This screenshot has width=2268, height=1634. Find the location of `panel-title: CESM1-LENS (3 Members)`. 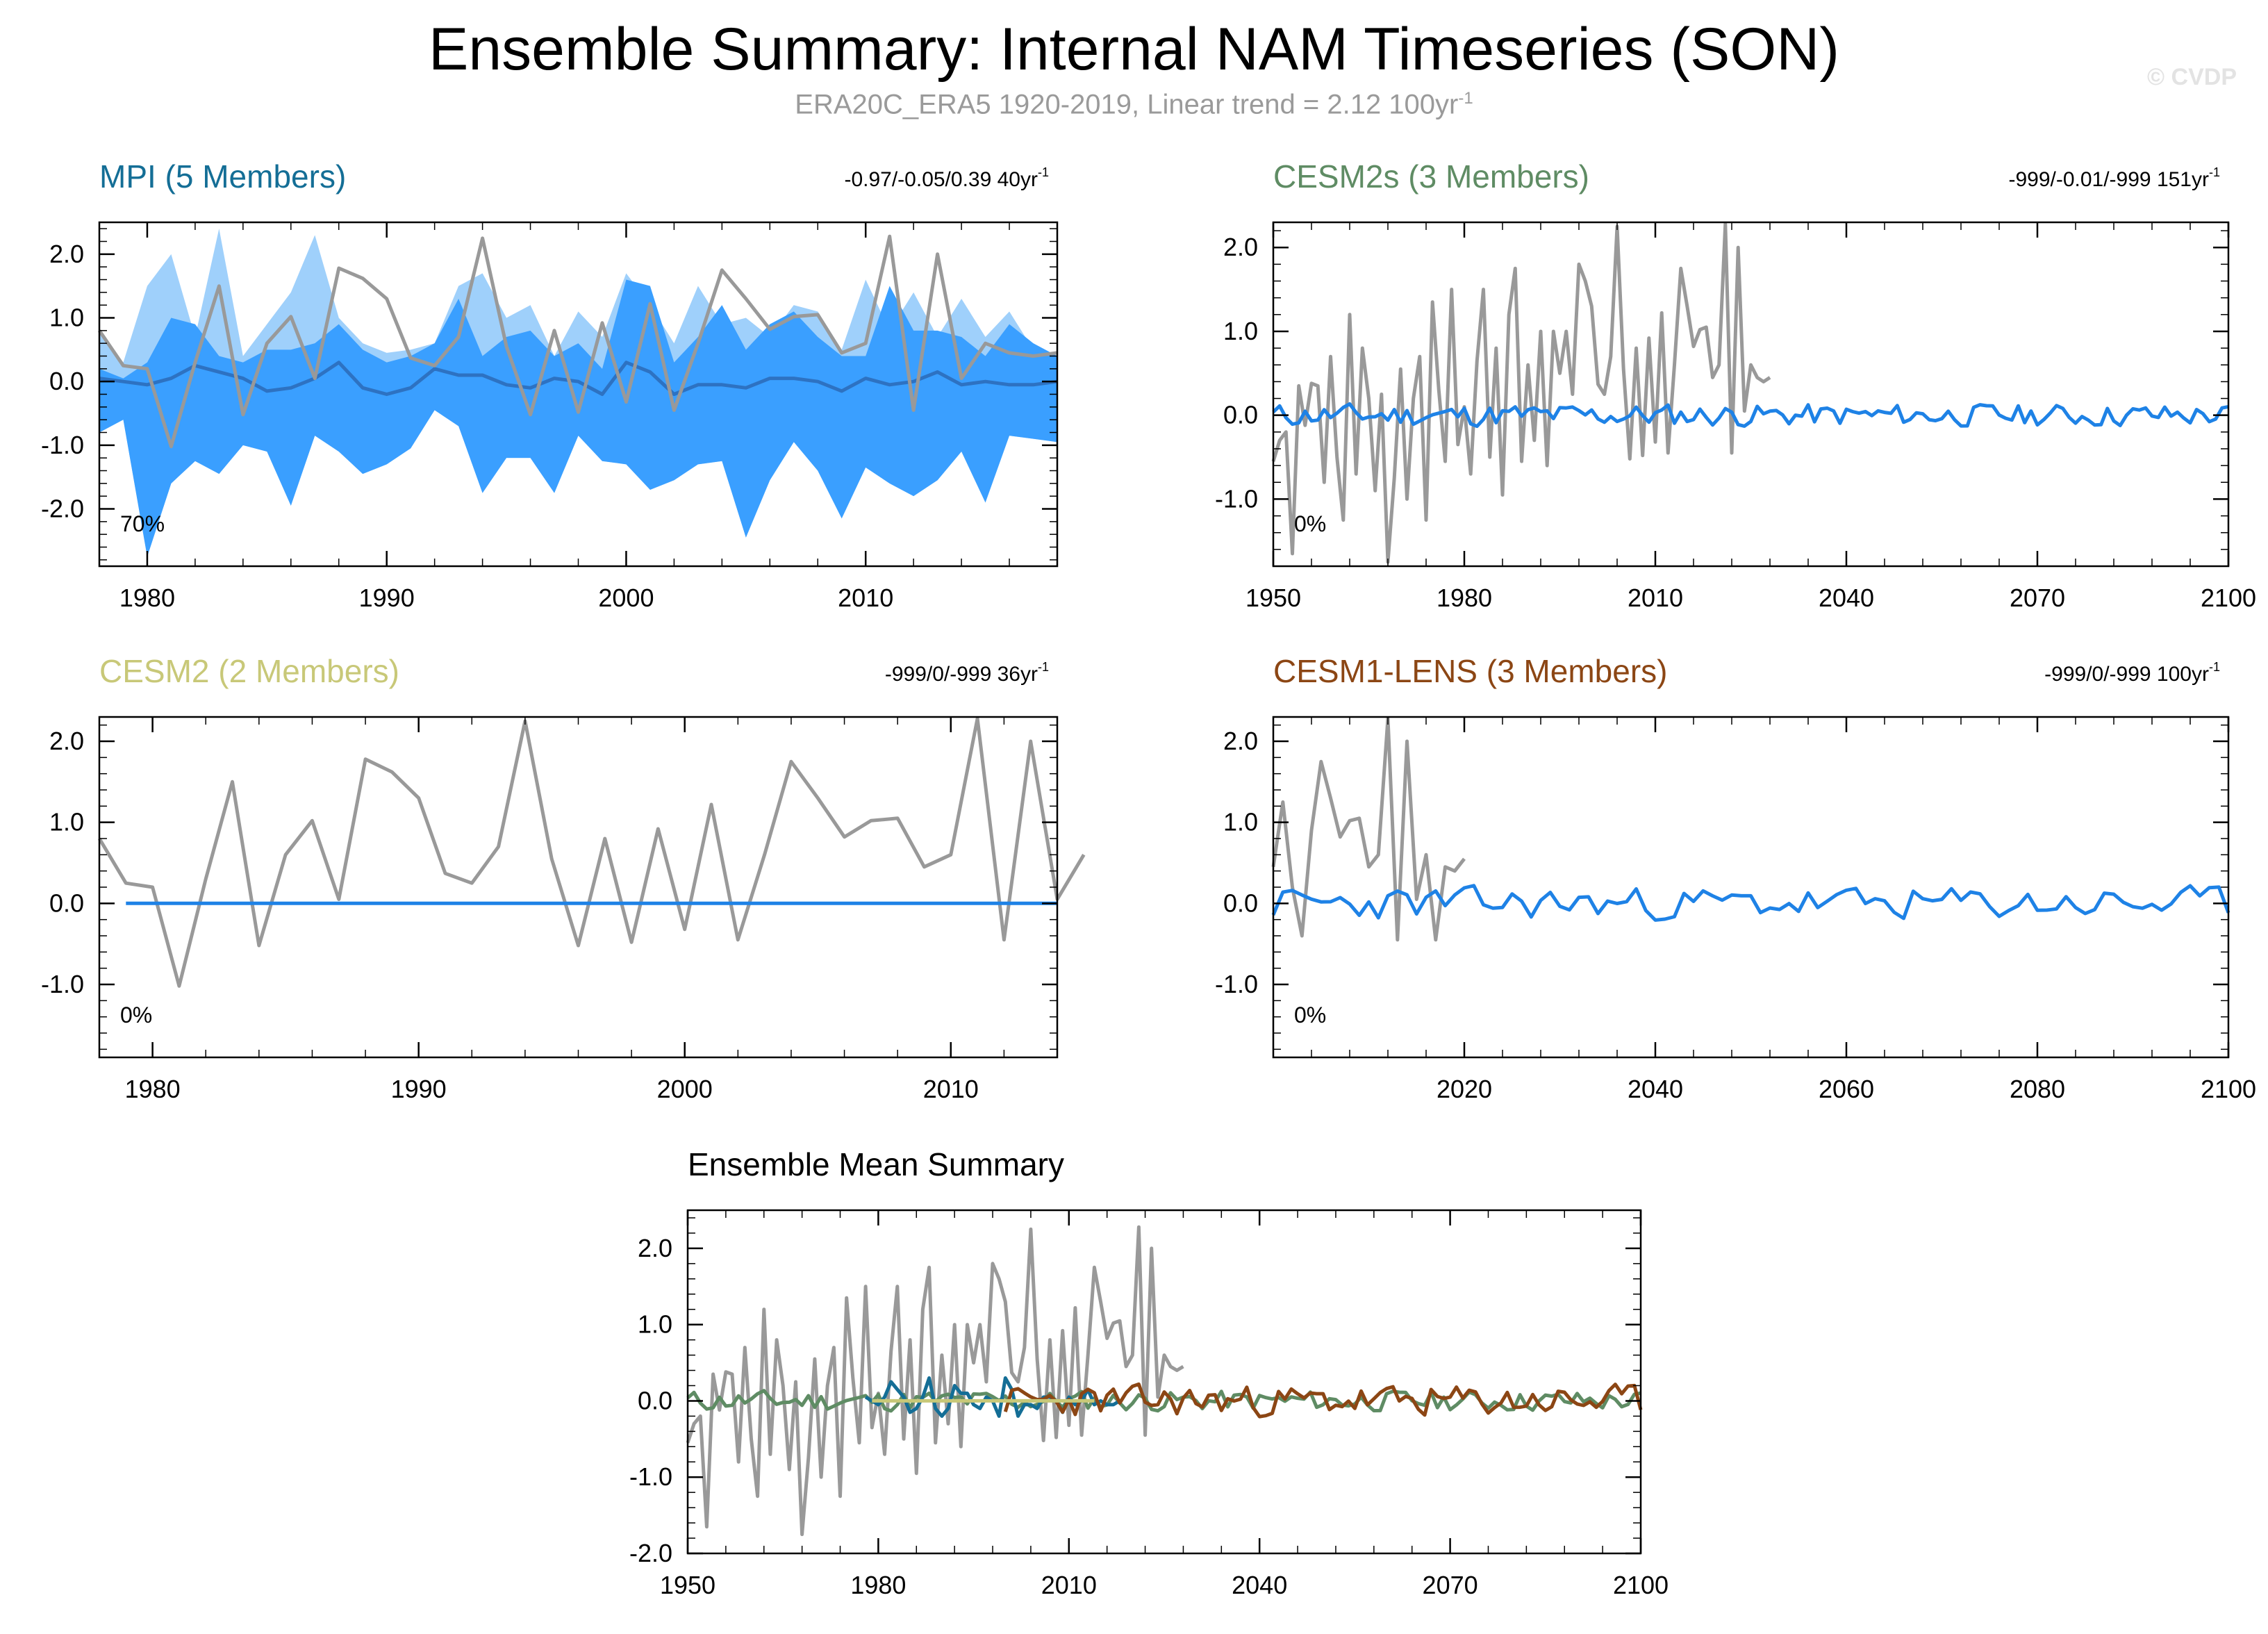

panel-title: CESM1-LENS (3 Members) is located at coordinates (1470, 671).